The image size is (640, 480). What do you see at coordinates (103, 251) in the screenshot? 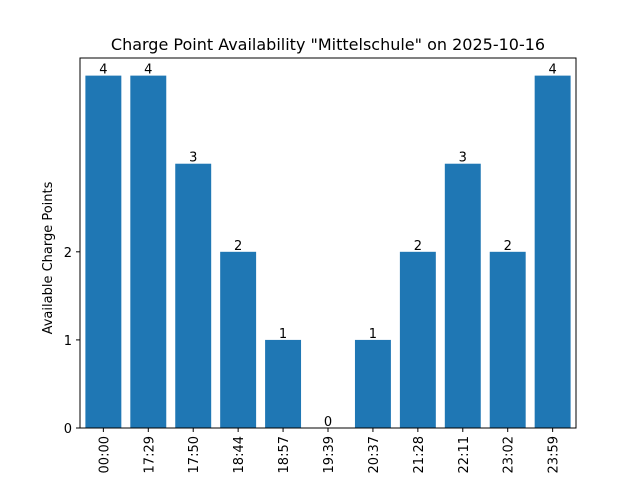
I see `bar-00:00` at bounding box center [103, 251].